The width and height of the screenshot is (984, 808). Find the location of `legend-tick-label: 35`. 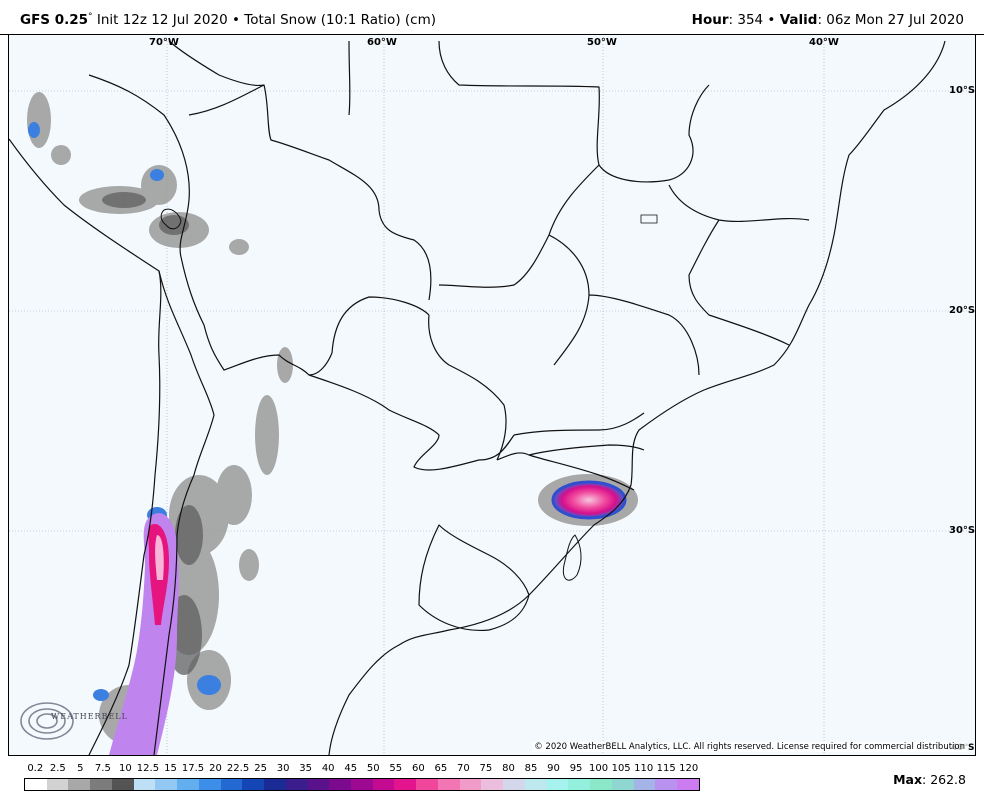

legend-tick-label: 35 is located at coordinates (306, 768).